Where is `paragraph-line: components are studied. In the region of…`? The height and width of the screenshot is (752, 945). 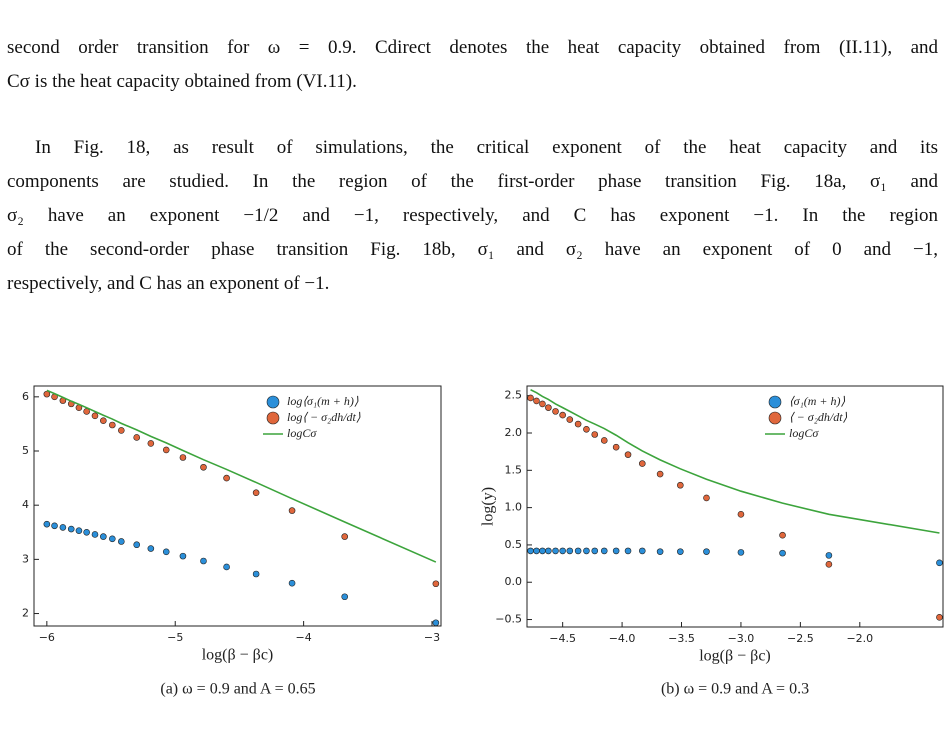
paragraph-line: components are studied. In the region of… is located at coordinates (472, 181).